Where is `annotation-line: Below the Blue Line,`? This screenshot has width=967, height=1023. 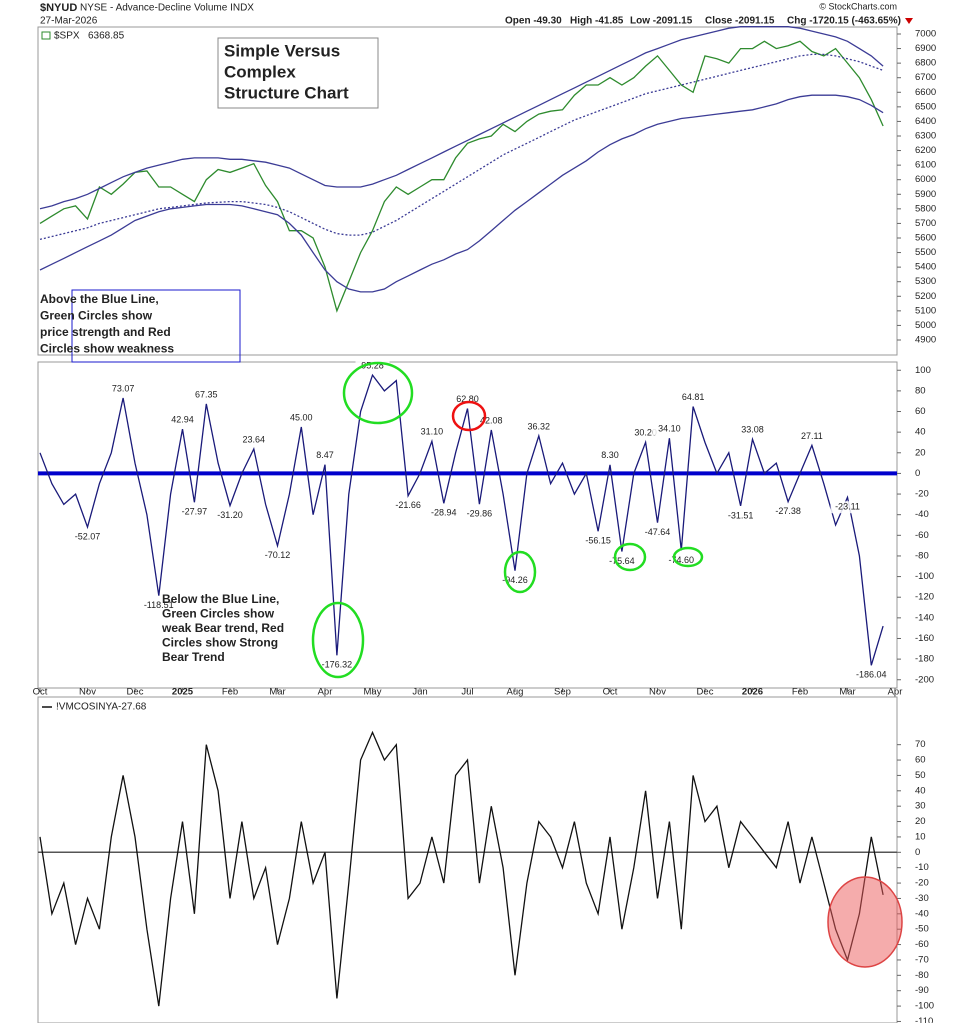 annotation-line: Below the Blue Line, is located at coordinates (220, 599).